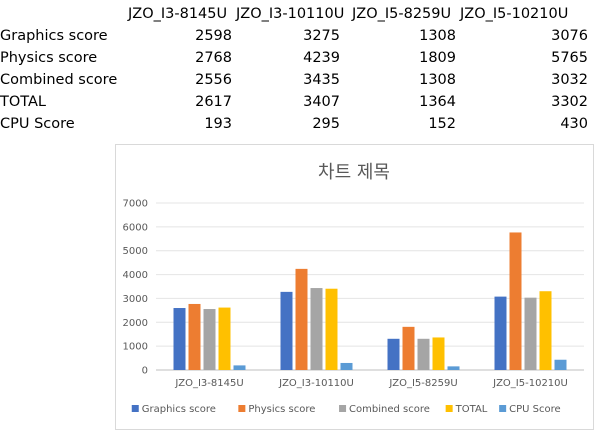 The height and width of the screenshot is (436, 602). Describe the element at coordinates (135, 323) in the screenshot. I see `y-tick-label: 2000` at that location.